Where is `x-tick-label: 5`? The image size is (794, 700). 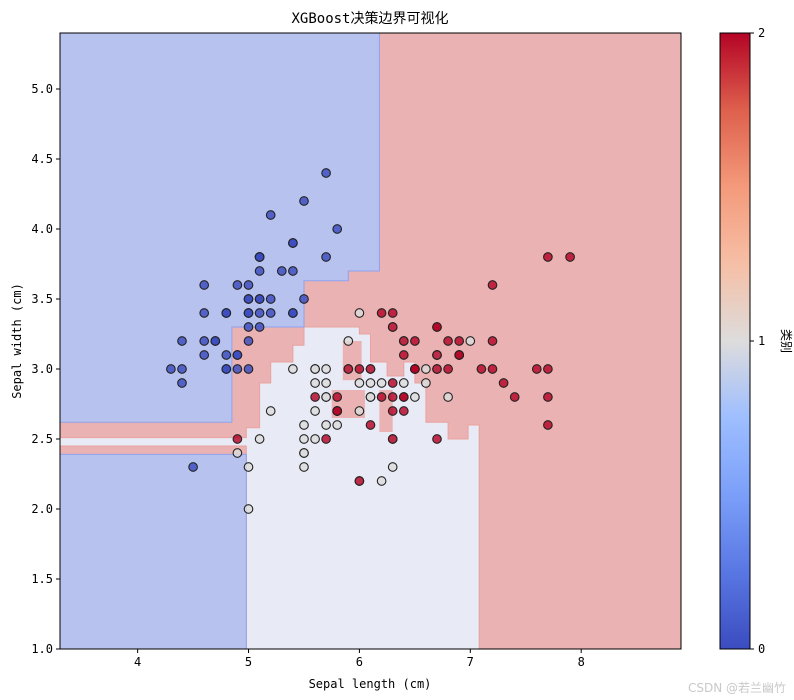 x-tick-label: 5 is located at coordinates (248, 662).